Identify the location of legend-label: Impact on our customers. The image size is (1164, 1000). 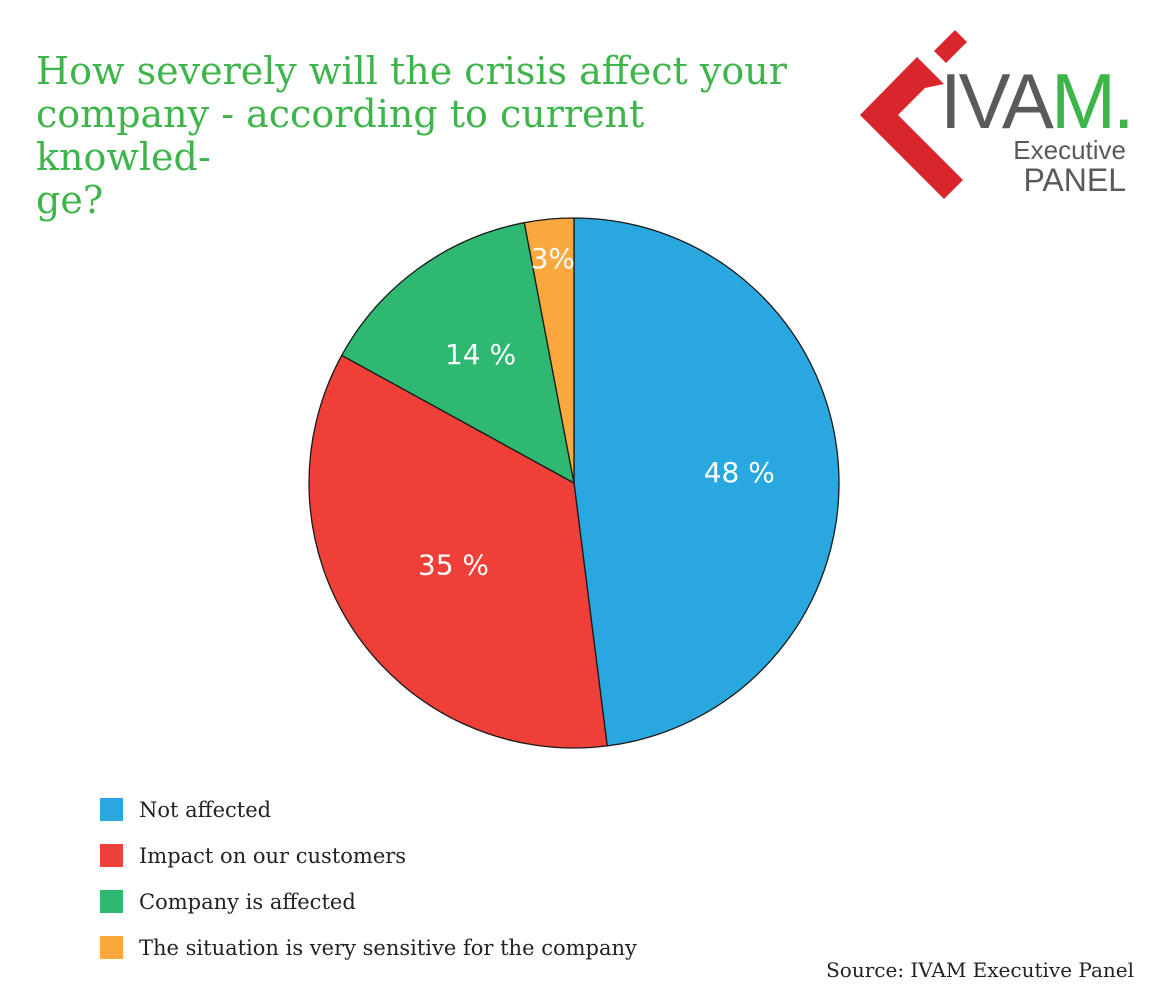
(273, 855).